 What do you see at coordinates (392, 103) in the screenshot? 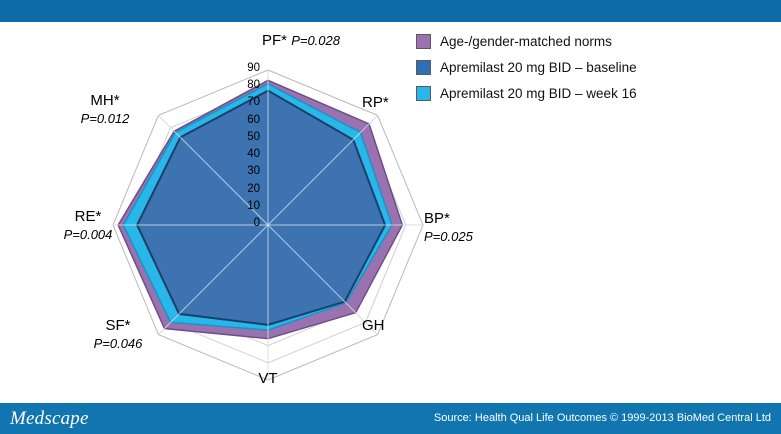
I see `axis-label-rp: RP*` at bounding box center [392, 103].